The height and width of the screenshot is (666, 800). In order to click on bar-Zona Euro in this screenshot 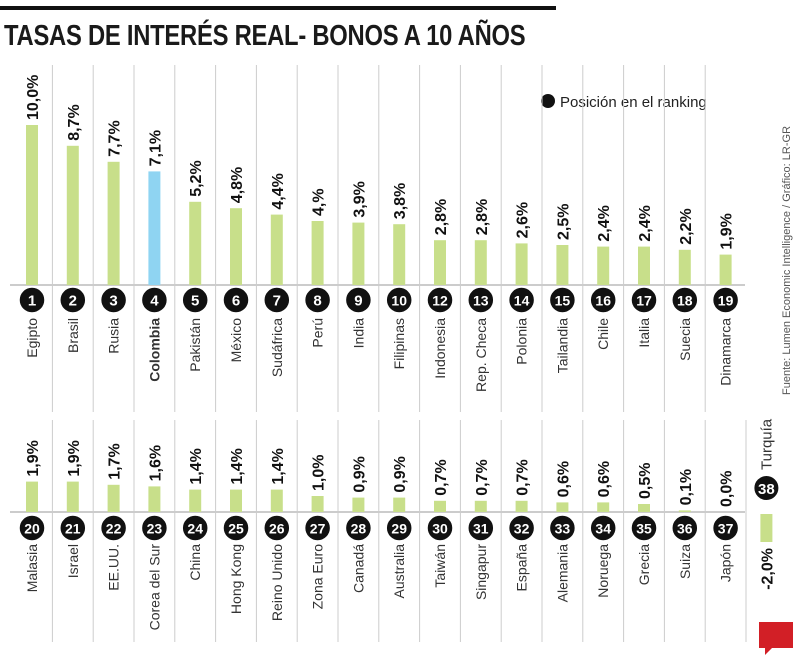, I will do `click(317, 504)`.